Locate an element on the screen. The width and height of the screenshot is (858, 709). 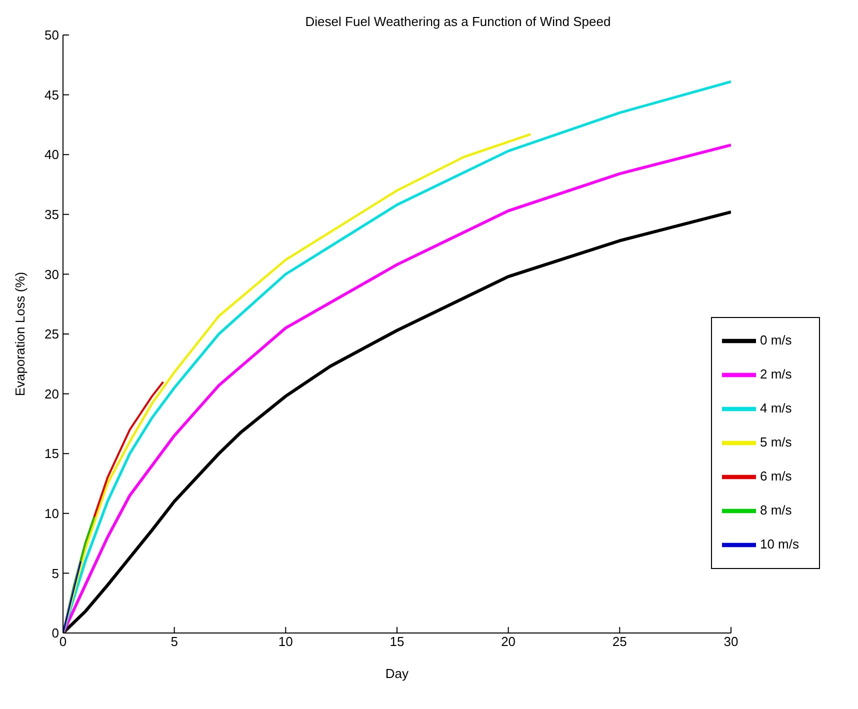
x-tick-label: 25 is located at coordinates (619, 642).